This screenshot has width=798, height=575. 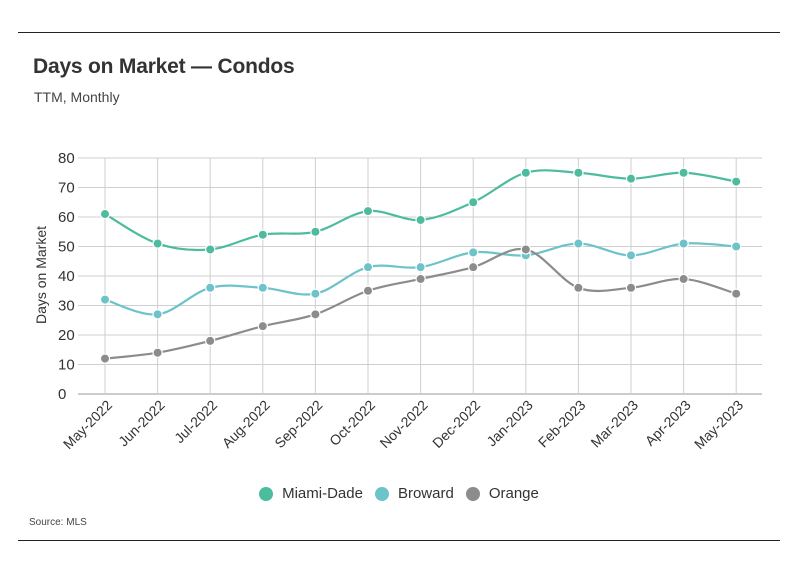 What do you see at coordinates (164, 66) in the screenshot?
I see `chart-title: Days on Market — Condos` at bounding box center [164, 66].